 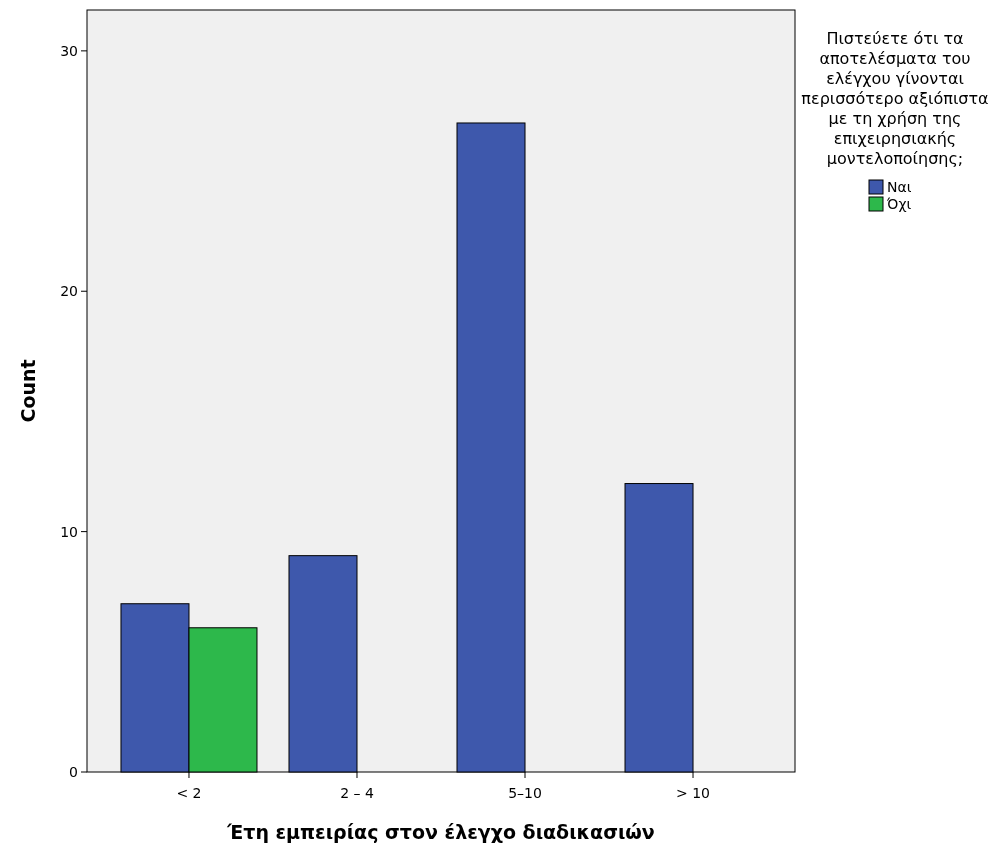 What do you see at coordinates (69, 531) in the screenshot?
I see `y-tick-label: 10` at bounding box center [69, 531].